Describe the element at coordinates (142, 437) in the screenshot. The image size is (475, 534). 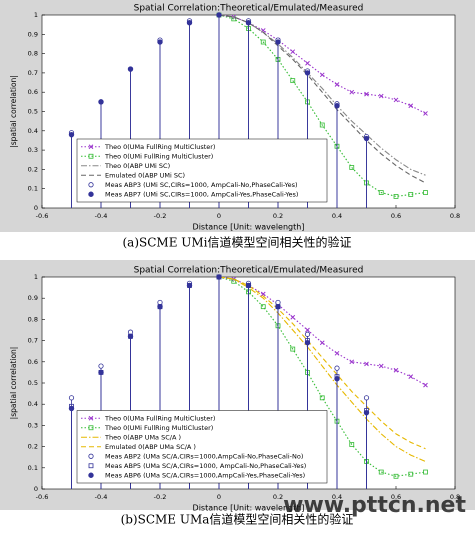
I see `legend-label: Theo 0(ABP UMa SC/A )` at that location.